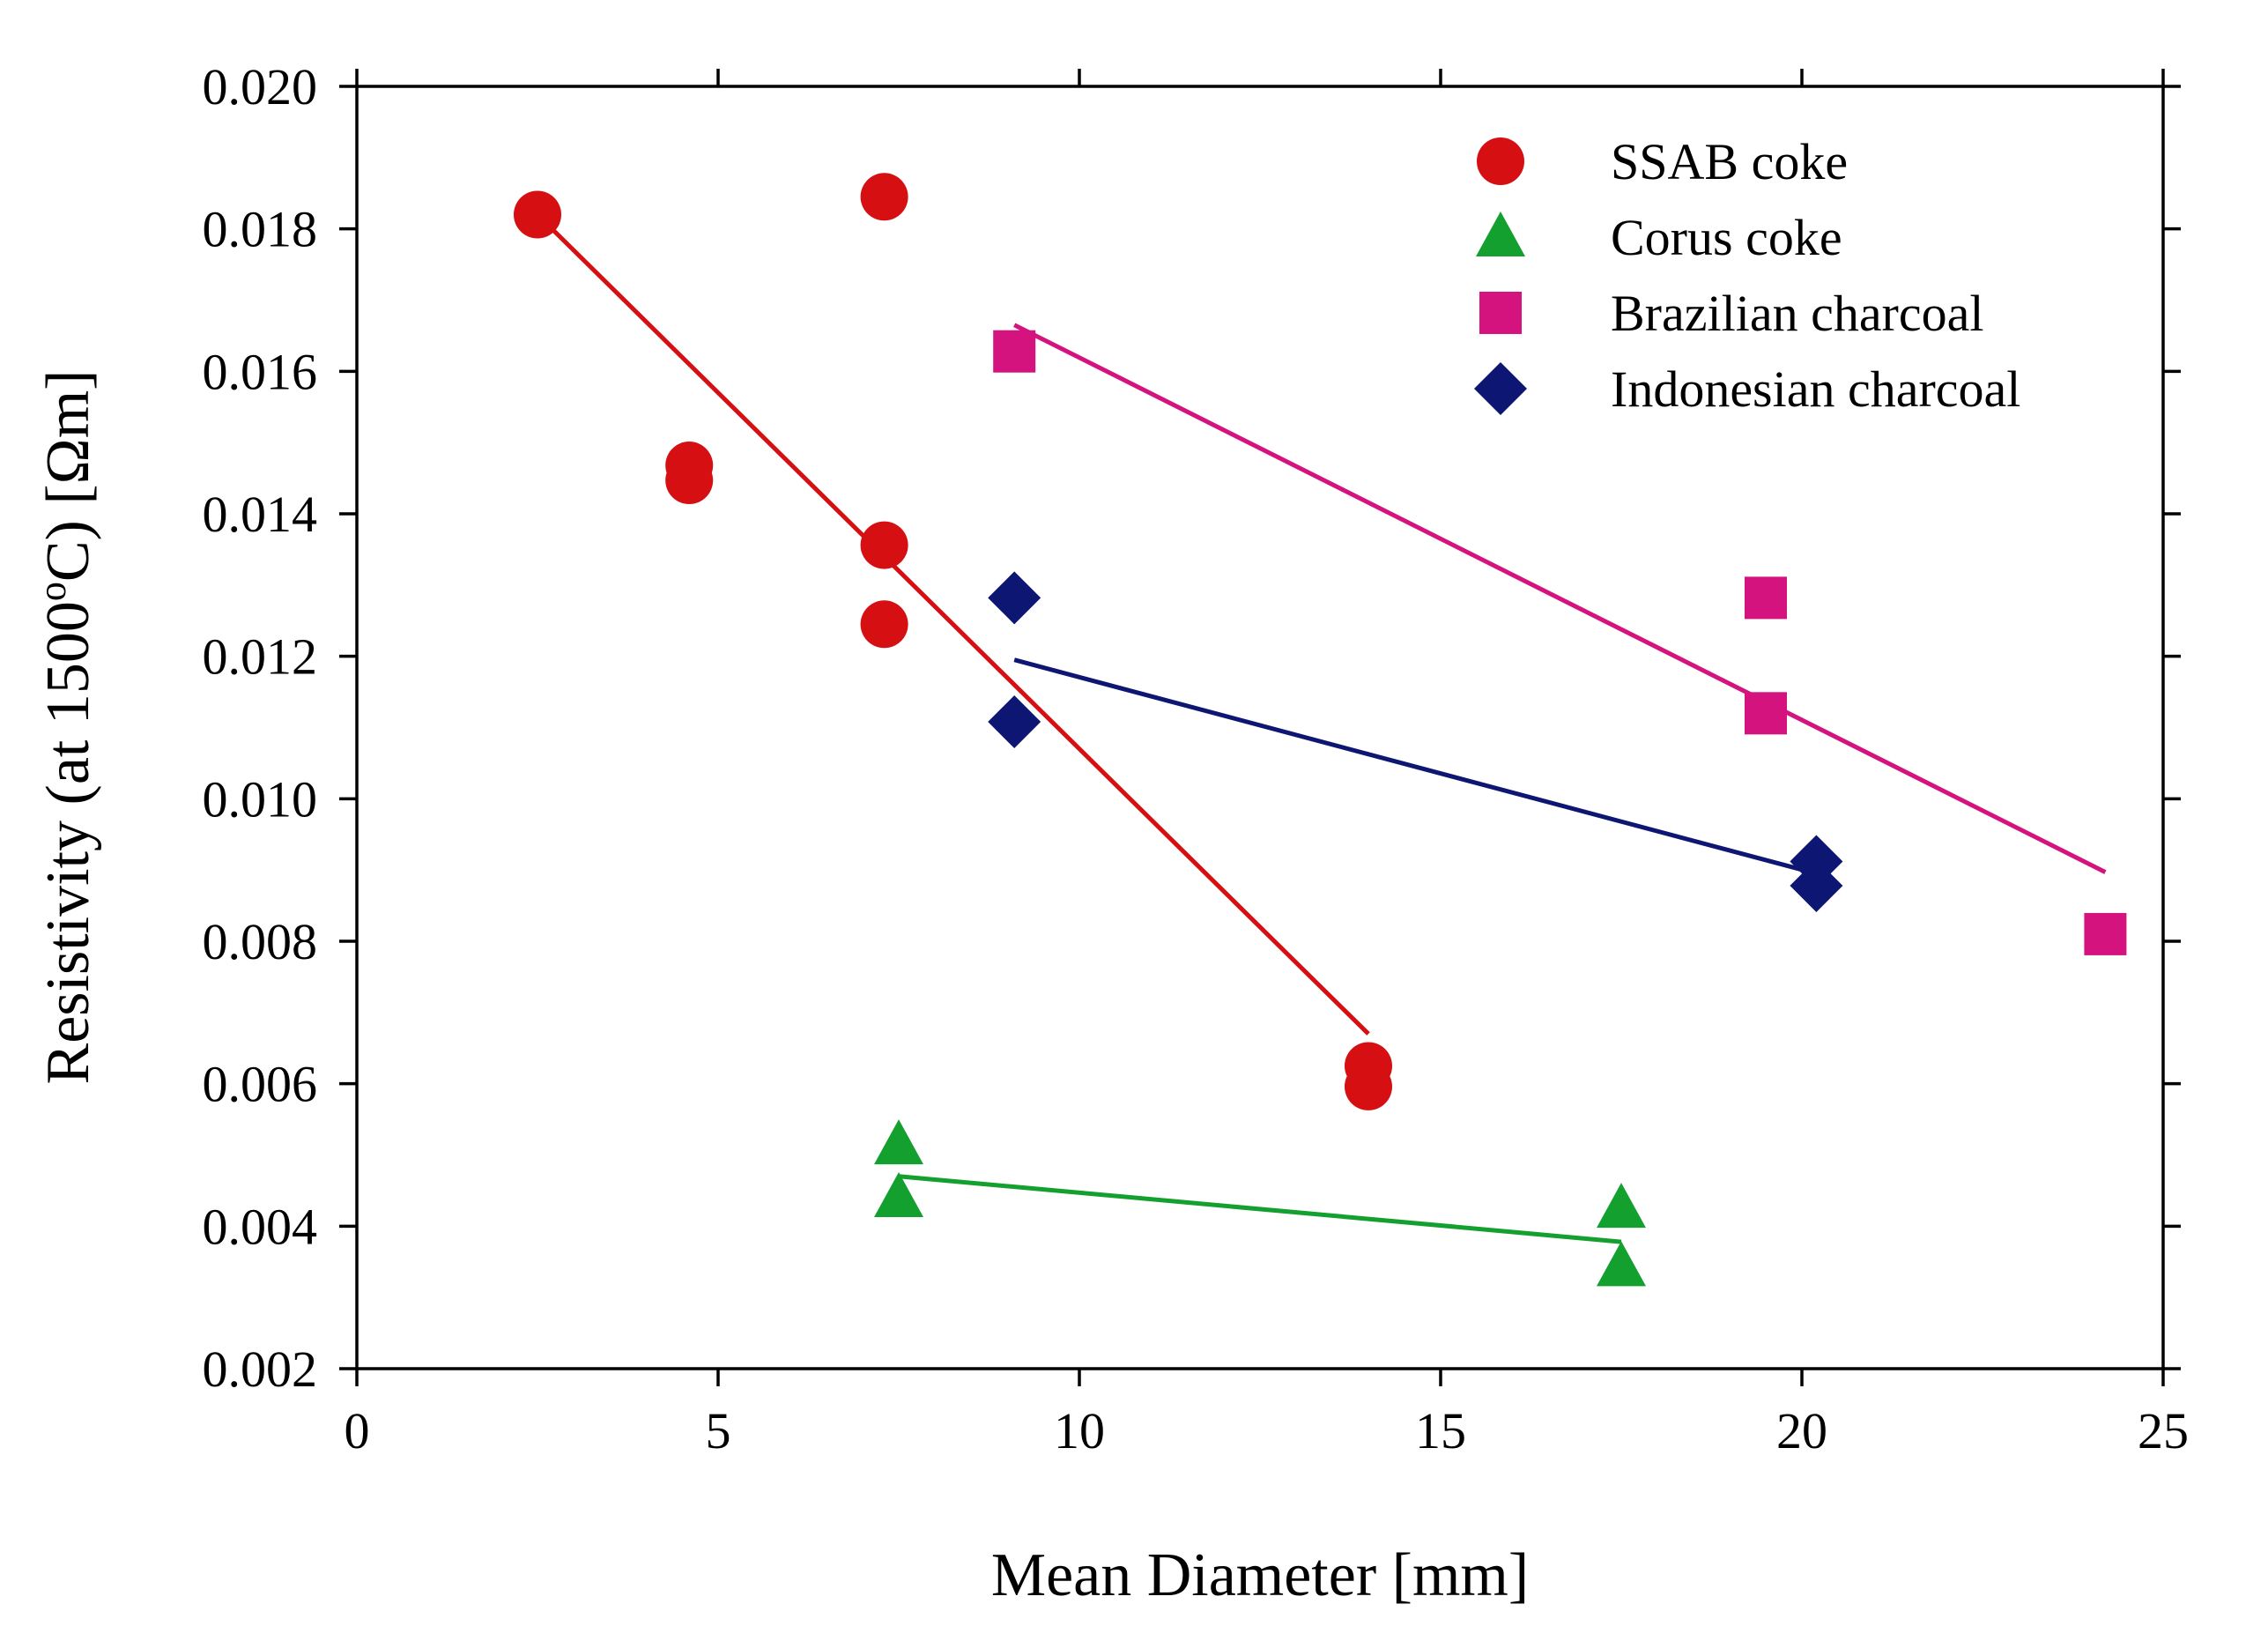  Describe the element at coordinates (260, 657) in the screenshot. I see `y-tick-label-5: 0.012` at that location.